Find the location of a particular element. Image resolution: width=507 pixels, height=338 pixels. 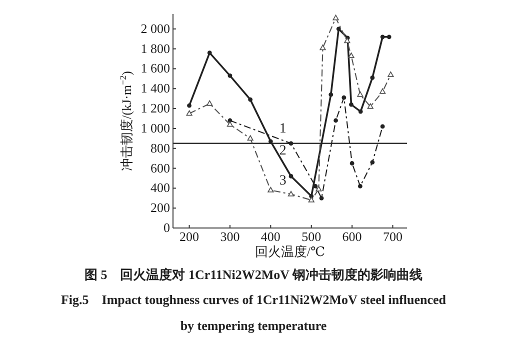

y-tick-label: 800 is located at coordinates (160, 148).